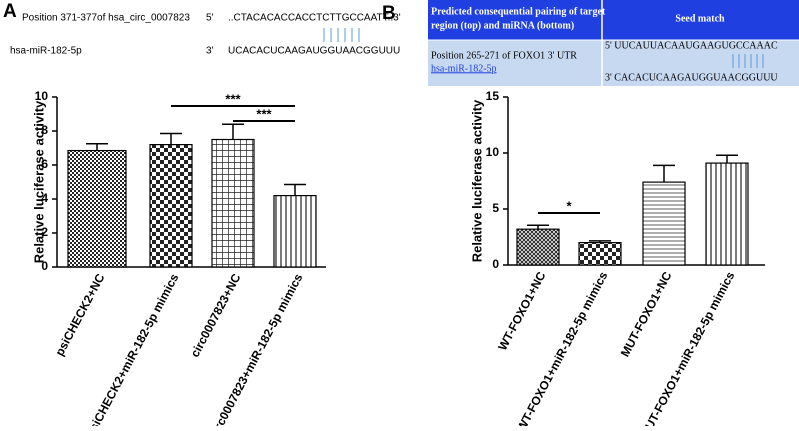 This screenshot has height=431, width=799. I want to click on target-end: 5', so click(210, 18).